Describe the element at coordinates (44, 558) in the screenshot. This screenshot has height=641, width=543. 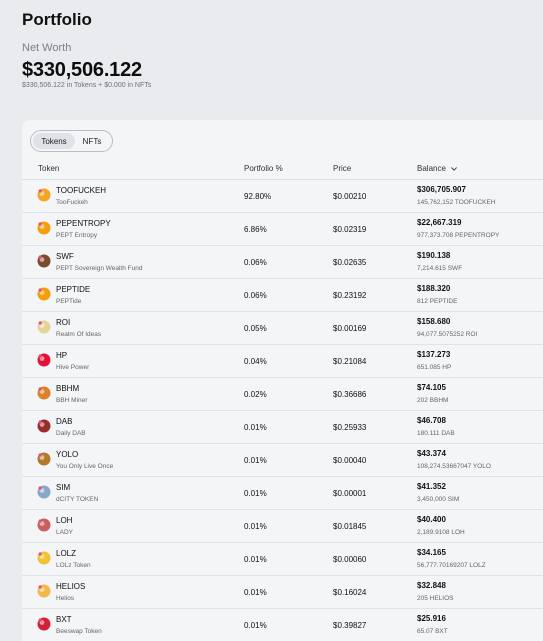
I see `lolz-token-icon` at that location.